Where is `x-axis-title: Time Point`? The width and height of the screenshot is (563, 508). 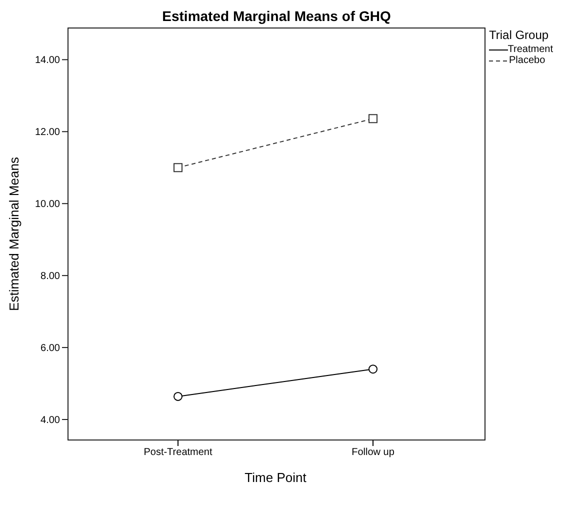 x-axis-title: Time Point is located at coordinates (275, 477).